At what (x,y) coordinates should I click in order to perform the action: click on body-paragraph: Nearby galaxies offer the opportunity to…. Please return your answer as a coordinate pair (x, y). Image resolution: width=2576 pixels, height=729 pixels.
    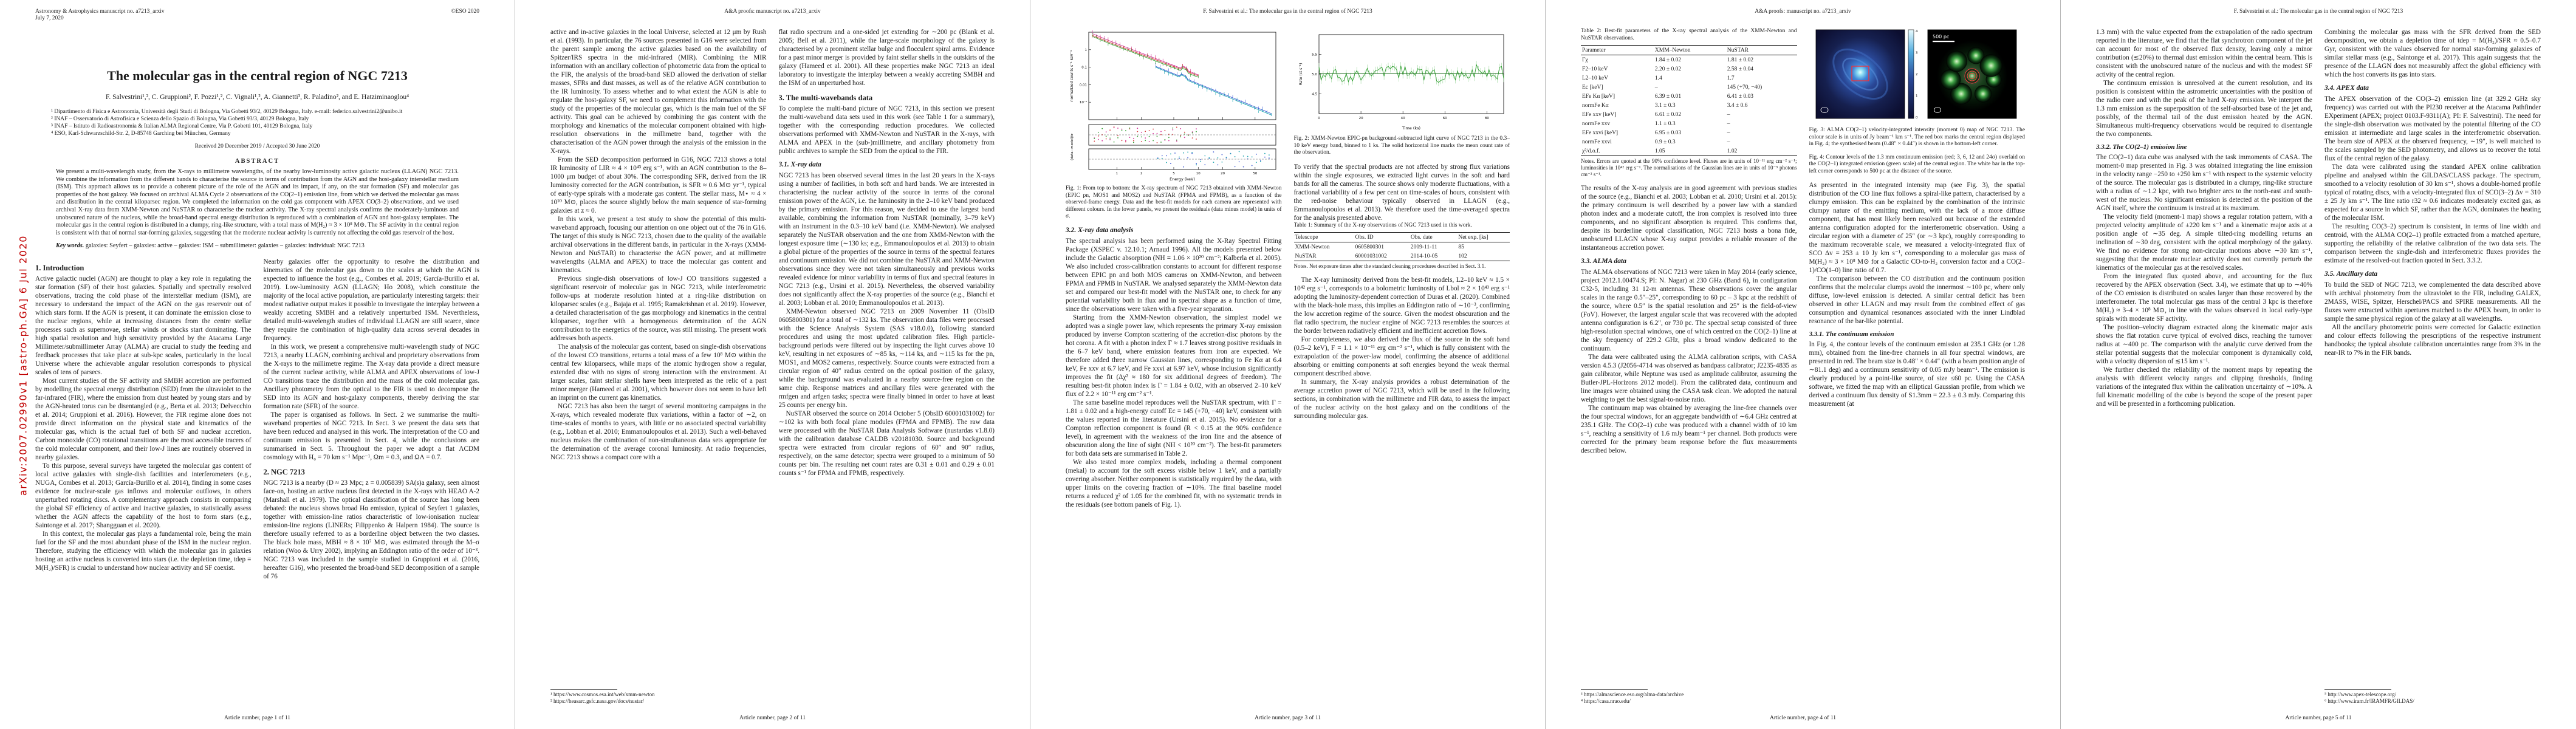
    Looking at the image, I should click on (371, 300).